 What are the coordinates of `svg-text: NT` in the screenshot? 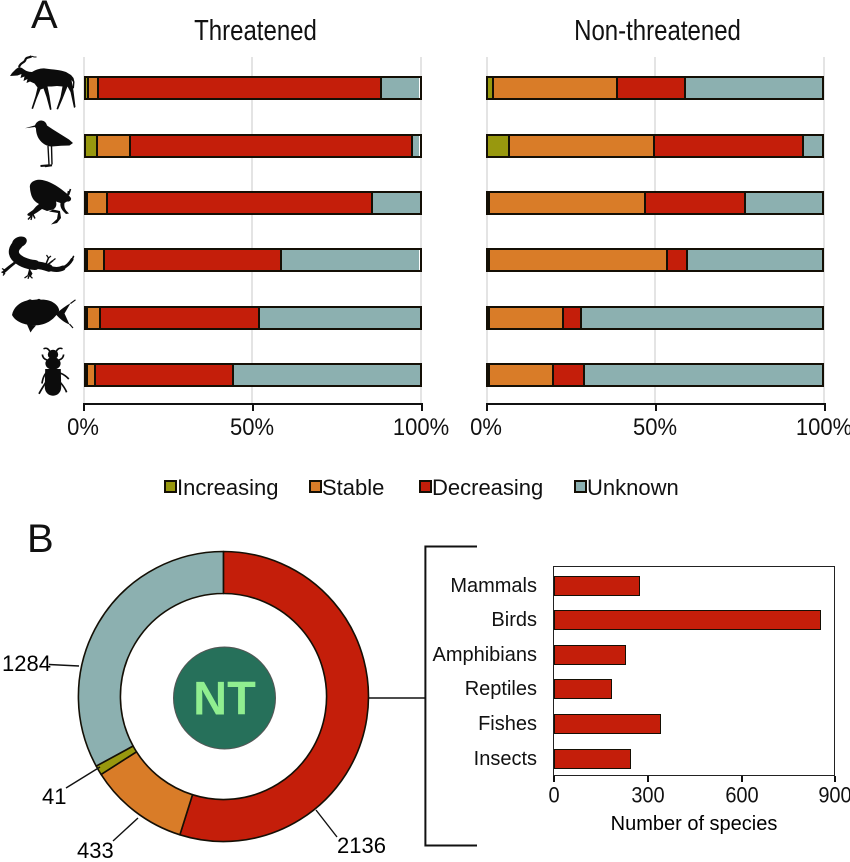 It's located at (224, 698).